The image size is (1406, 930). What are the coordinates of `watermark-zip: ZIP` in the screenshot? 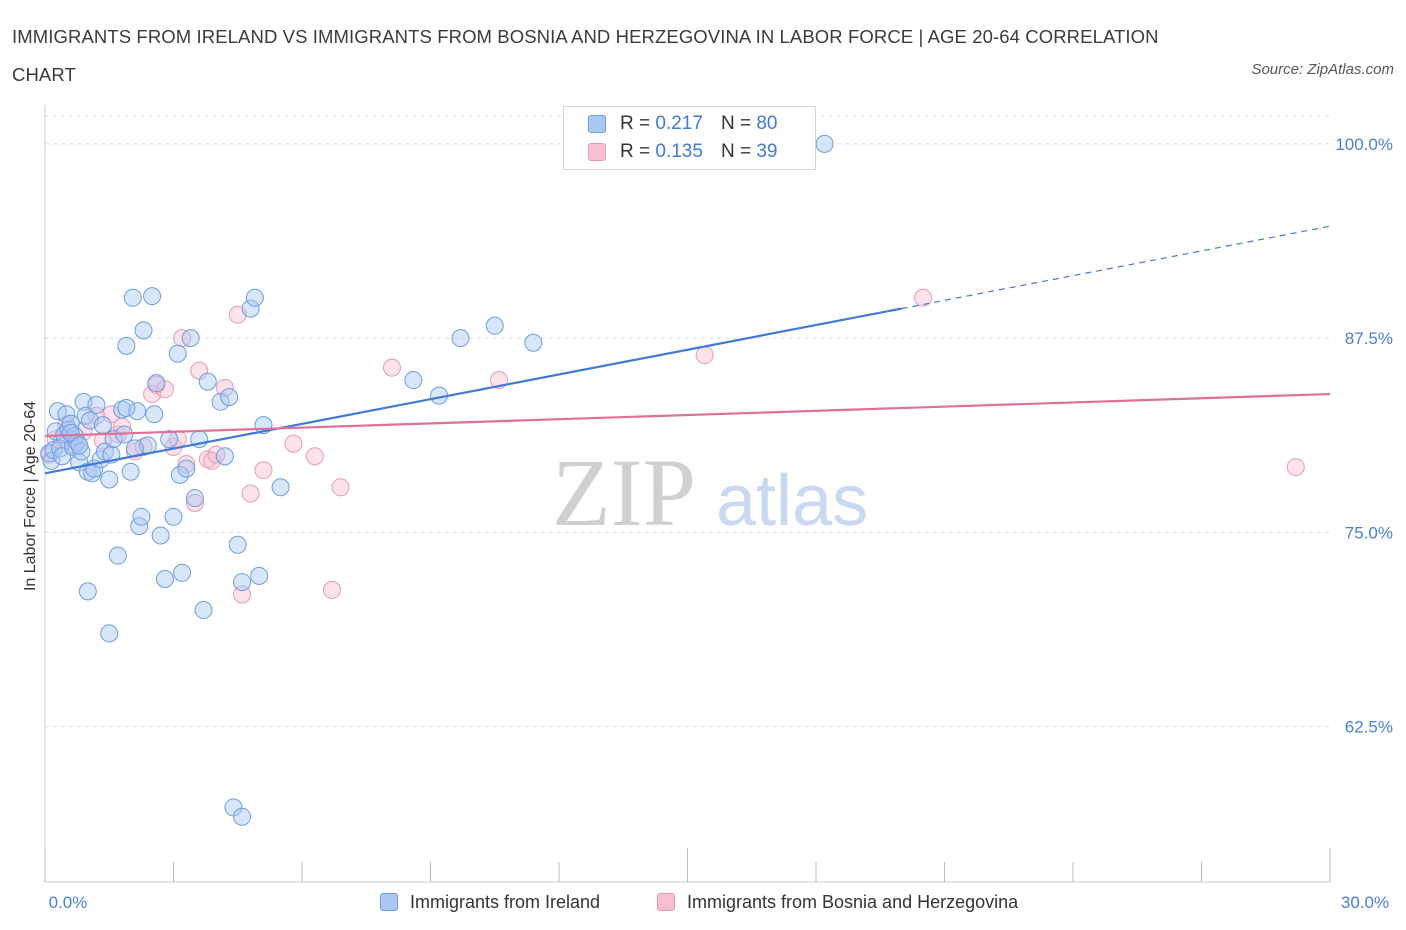 It's located at (624, 492).